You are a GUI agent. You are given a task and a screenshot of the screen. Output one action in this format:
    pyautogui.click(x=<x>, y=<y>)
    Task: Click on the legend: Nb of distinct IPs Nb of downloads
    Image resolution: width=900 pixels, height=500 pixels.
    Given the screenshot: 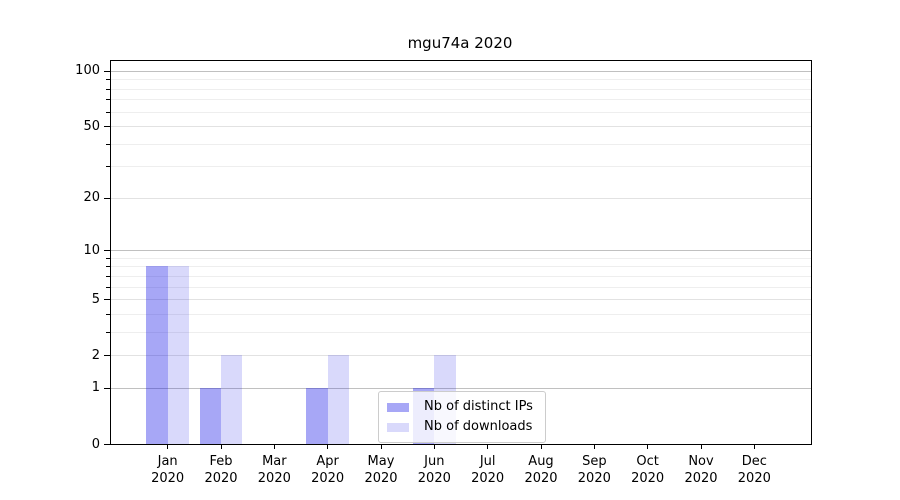 What is the action you would take?
    pyautogui.click(x=462, y=417)
    